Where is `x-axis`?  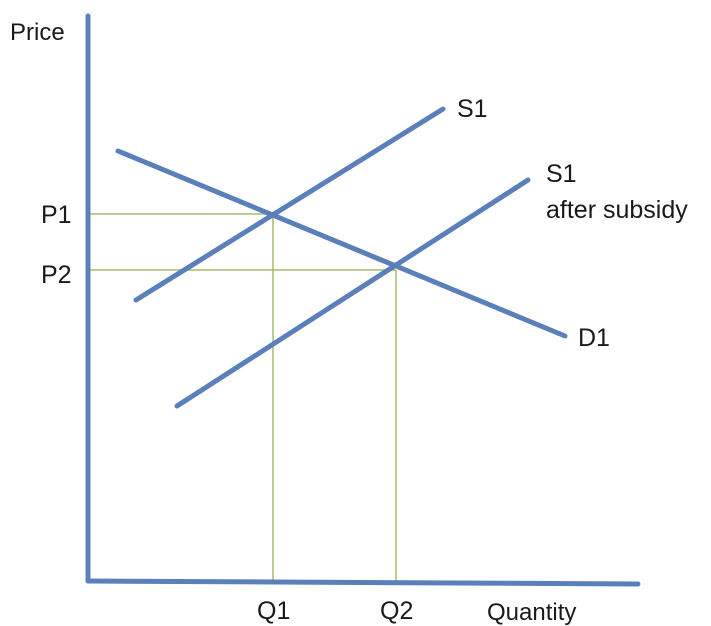
x-axis is located at coordinates (363, 582).